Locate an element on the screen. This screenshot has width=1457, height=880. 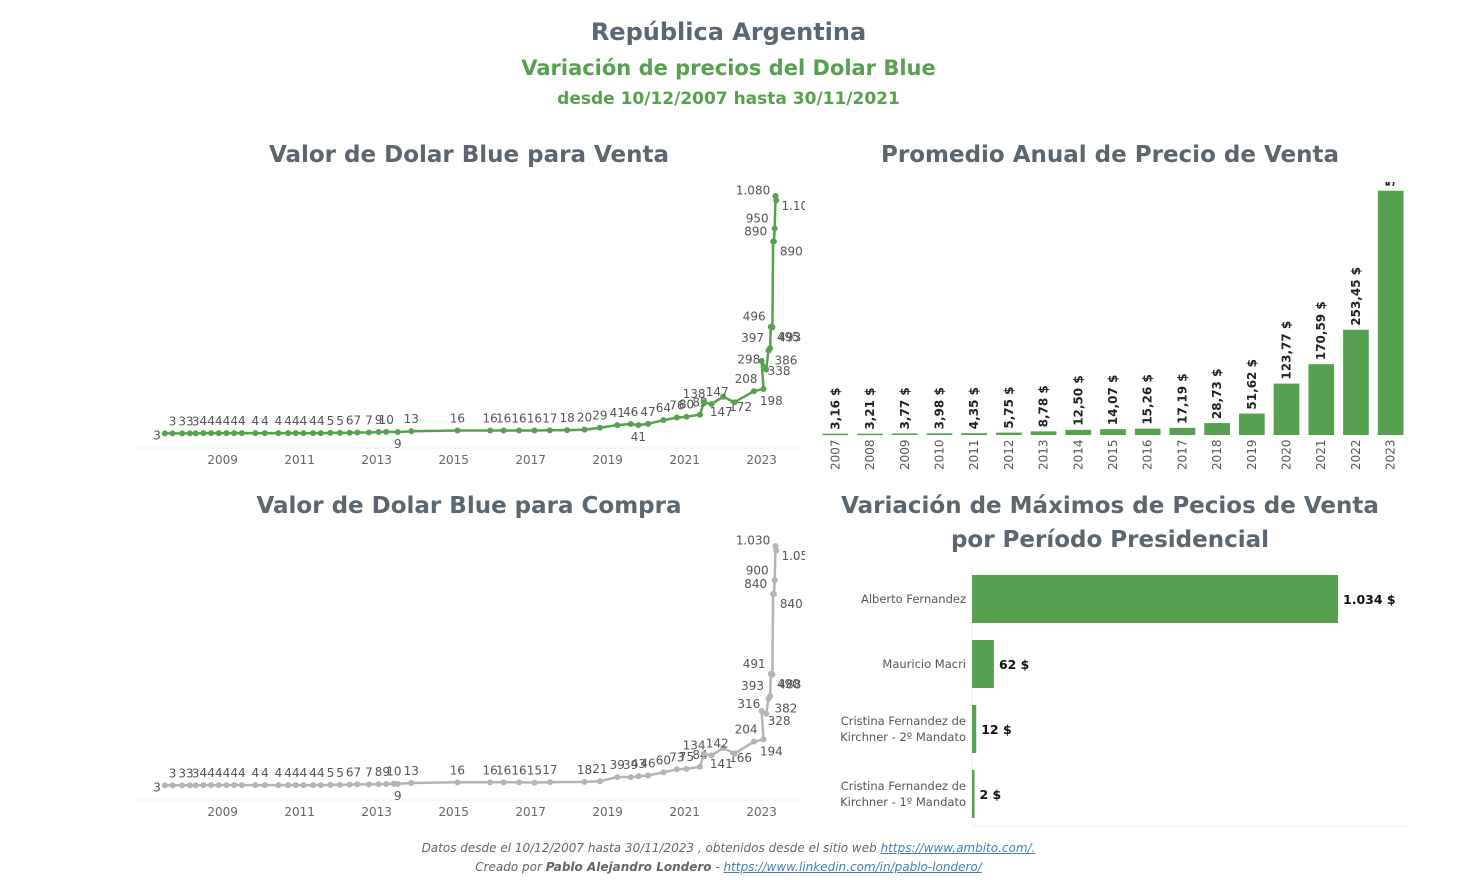
x-tick-label: 2012 is located at coordinates (1009, 454).